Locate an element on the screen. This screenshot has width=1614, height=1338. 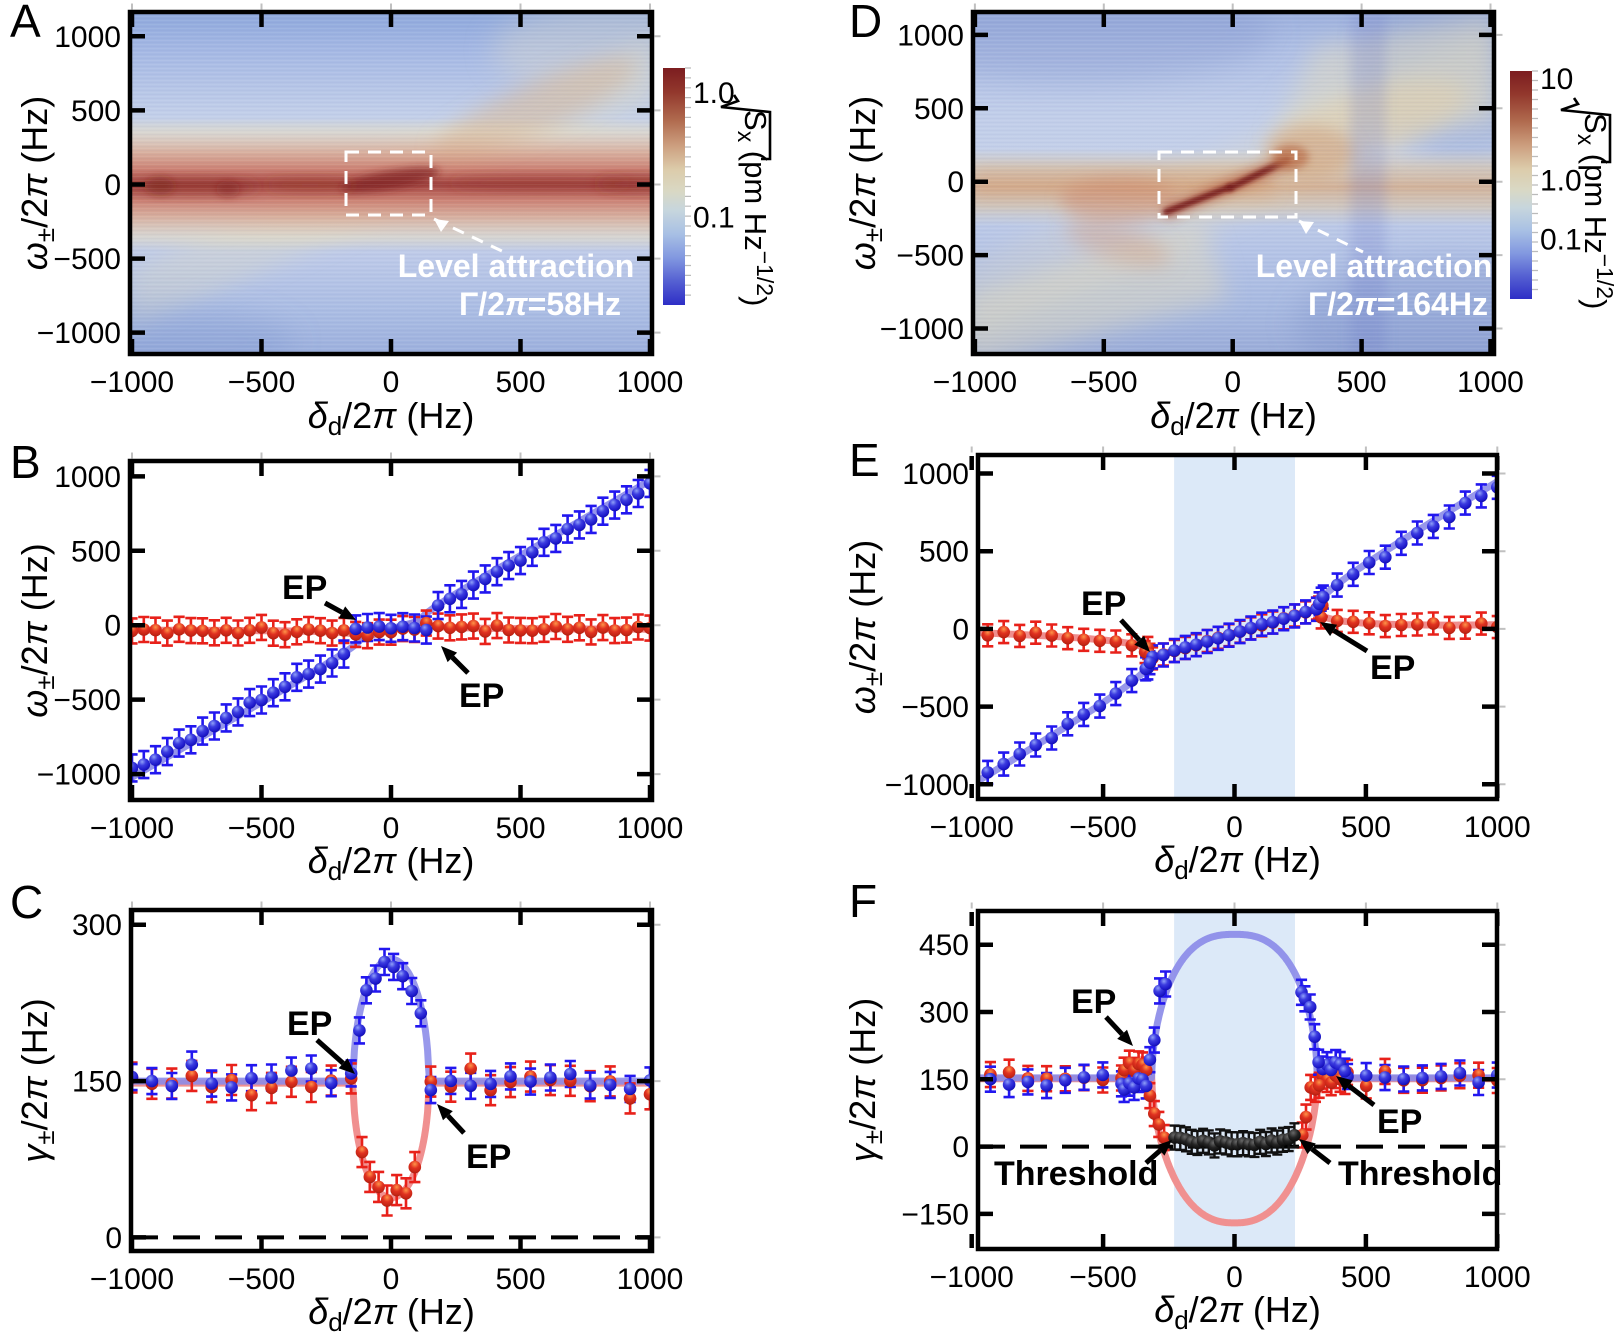
svg-text: A is located at coordinates (25, 23).